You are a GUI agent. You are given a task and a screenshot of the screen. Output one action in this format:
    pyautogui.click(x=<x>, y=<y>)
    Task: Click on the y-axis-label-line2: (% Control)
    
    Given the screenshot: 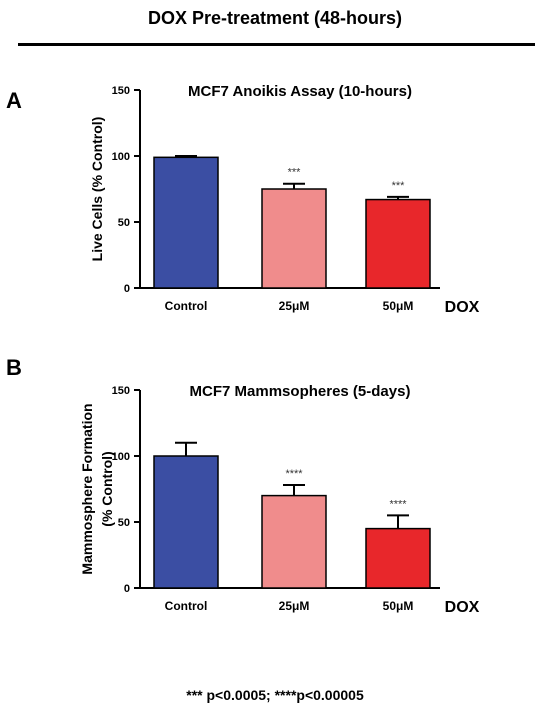 What is the action you would take?
    pyautogui.click(x=107, y=488)
    